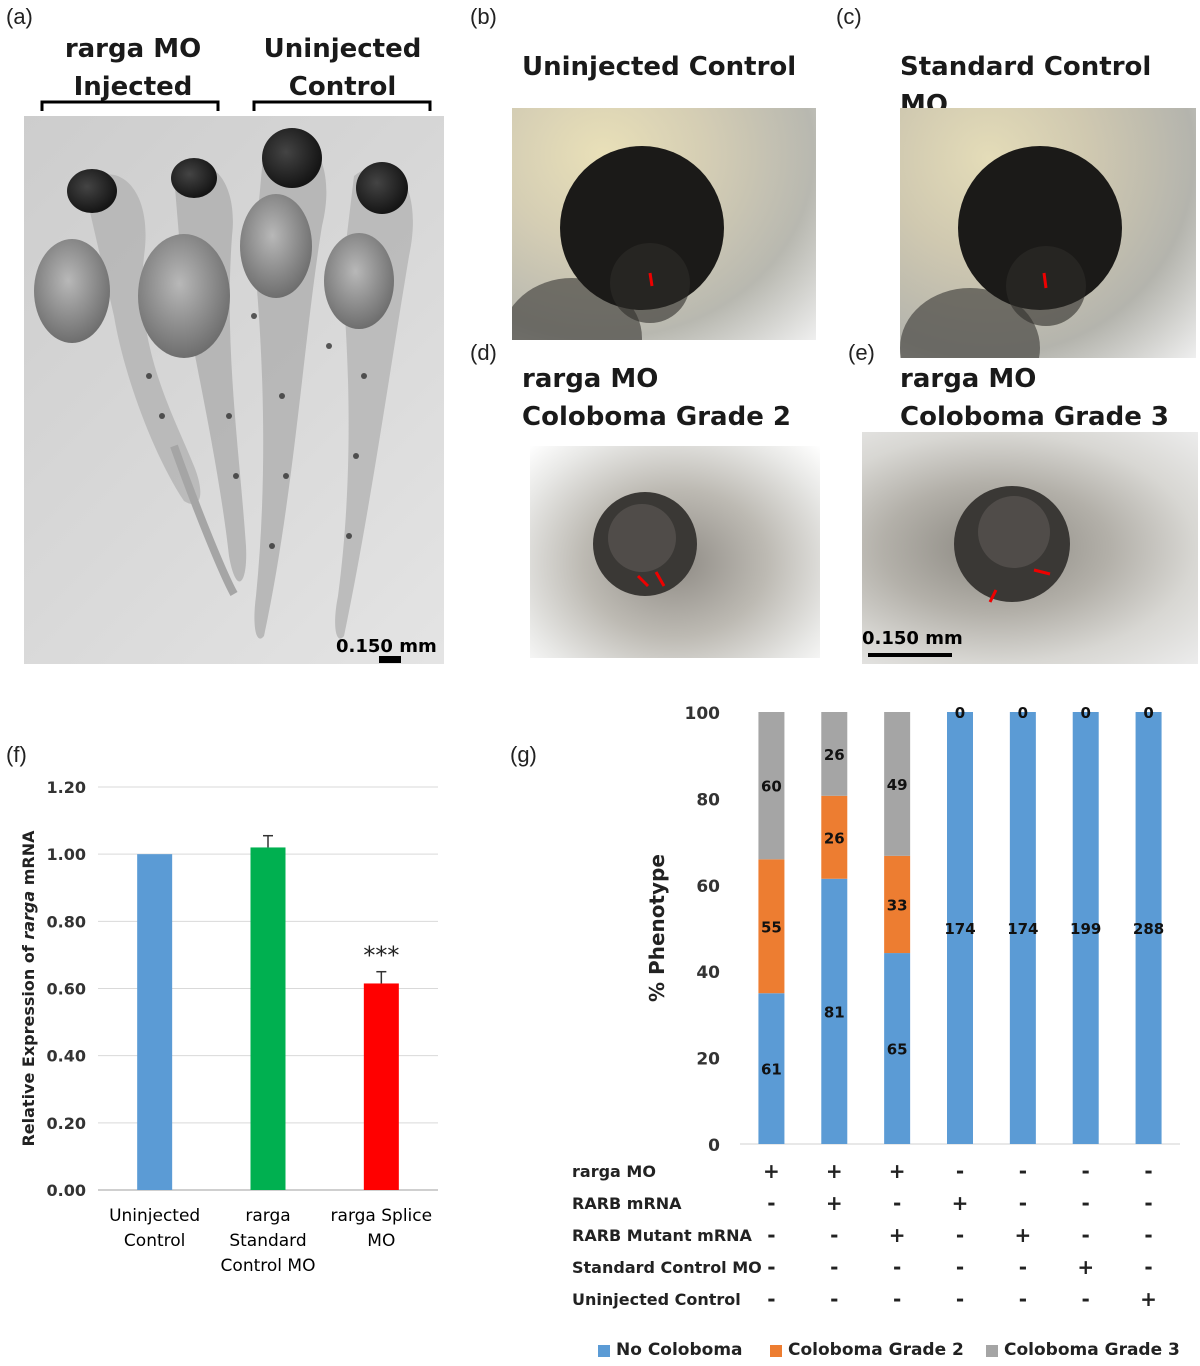  What do you see at coordinates (645, 544) in the screenshot?
I see `eye-illustration-d` at bounding box center [645, 544].